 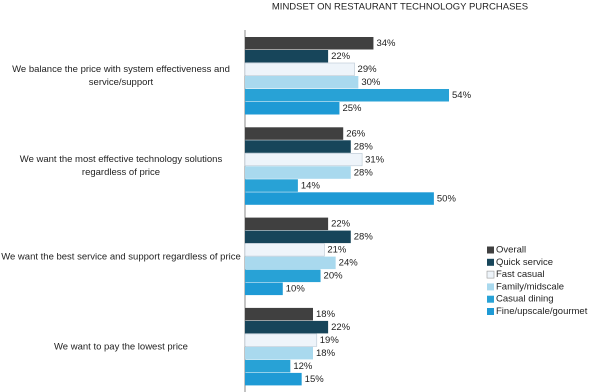 I want to click on value-label: 24%, so click(x=349, y=263).